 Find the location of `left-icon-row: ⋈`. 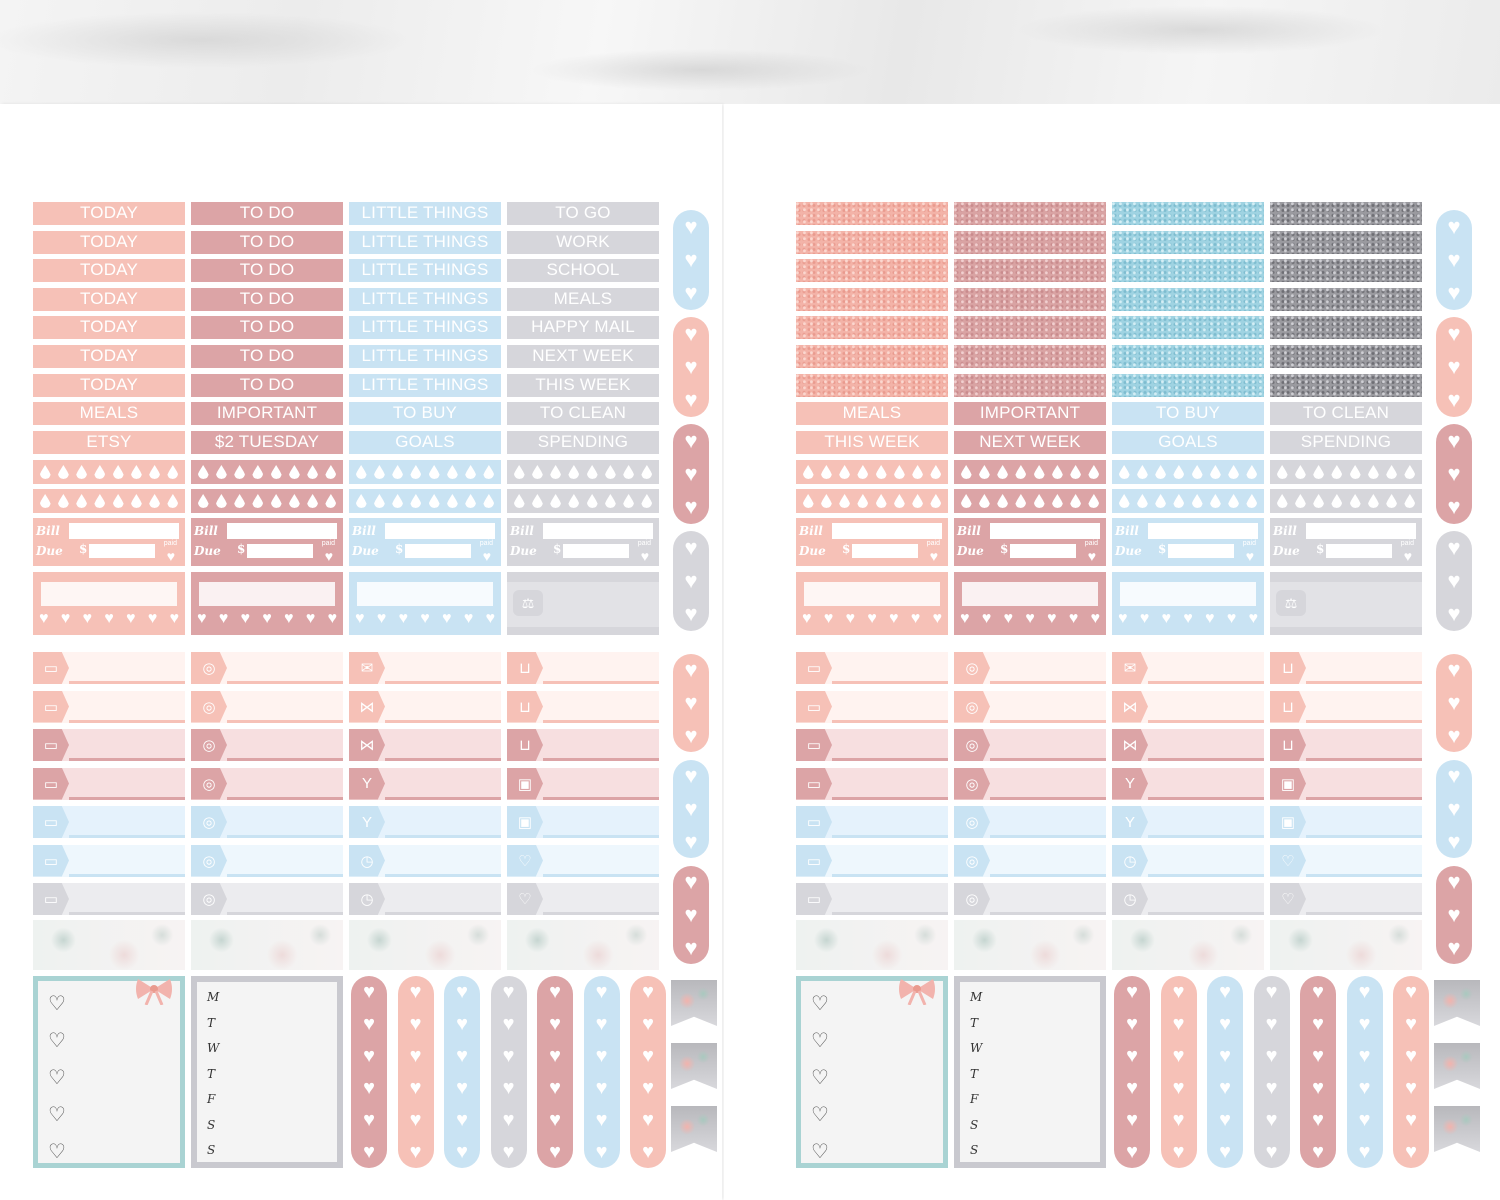

left-icon-row: ⋈ is located at coordinates (425, 745).